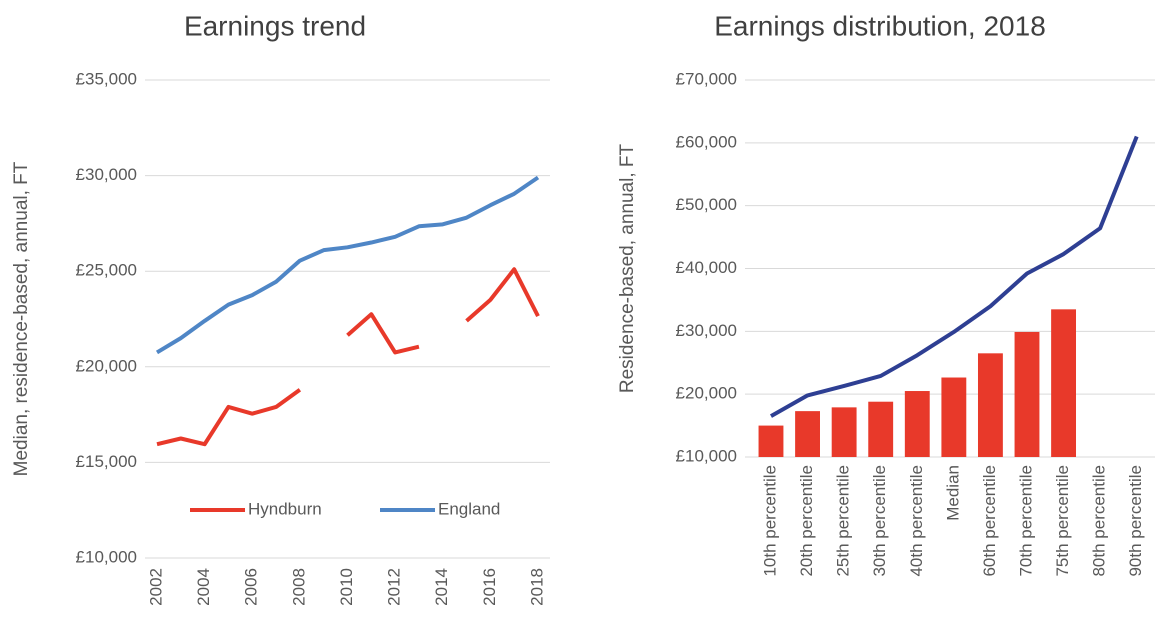  What do you see at coordinates (706, 267) in the screenshot?
I see `y-tick-label: £40,000` at bounding box center [706, 267].